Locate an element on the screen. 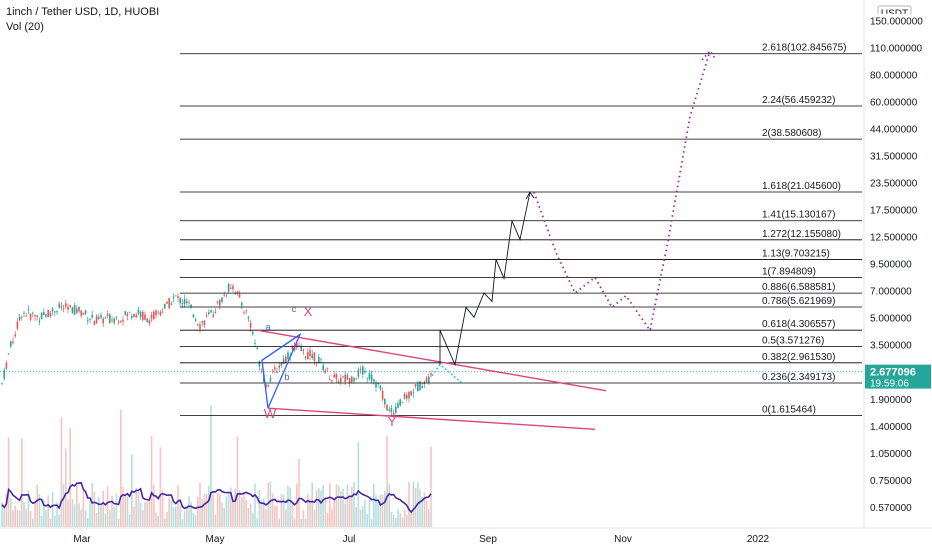 The width and height of the screenshot is (932, 550). time-tick-label: 2022 is located at coordinates (758, 539).